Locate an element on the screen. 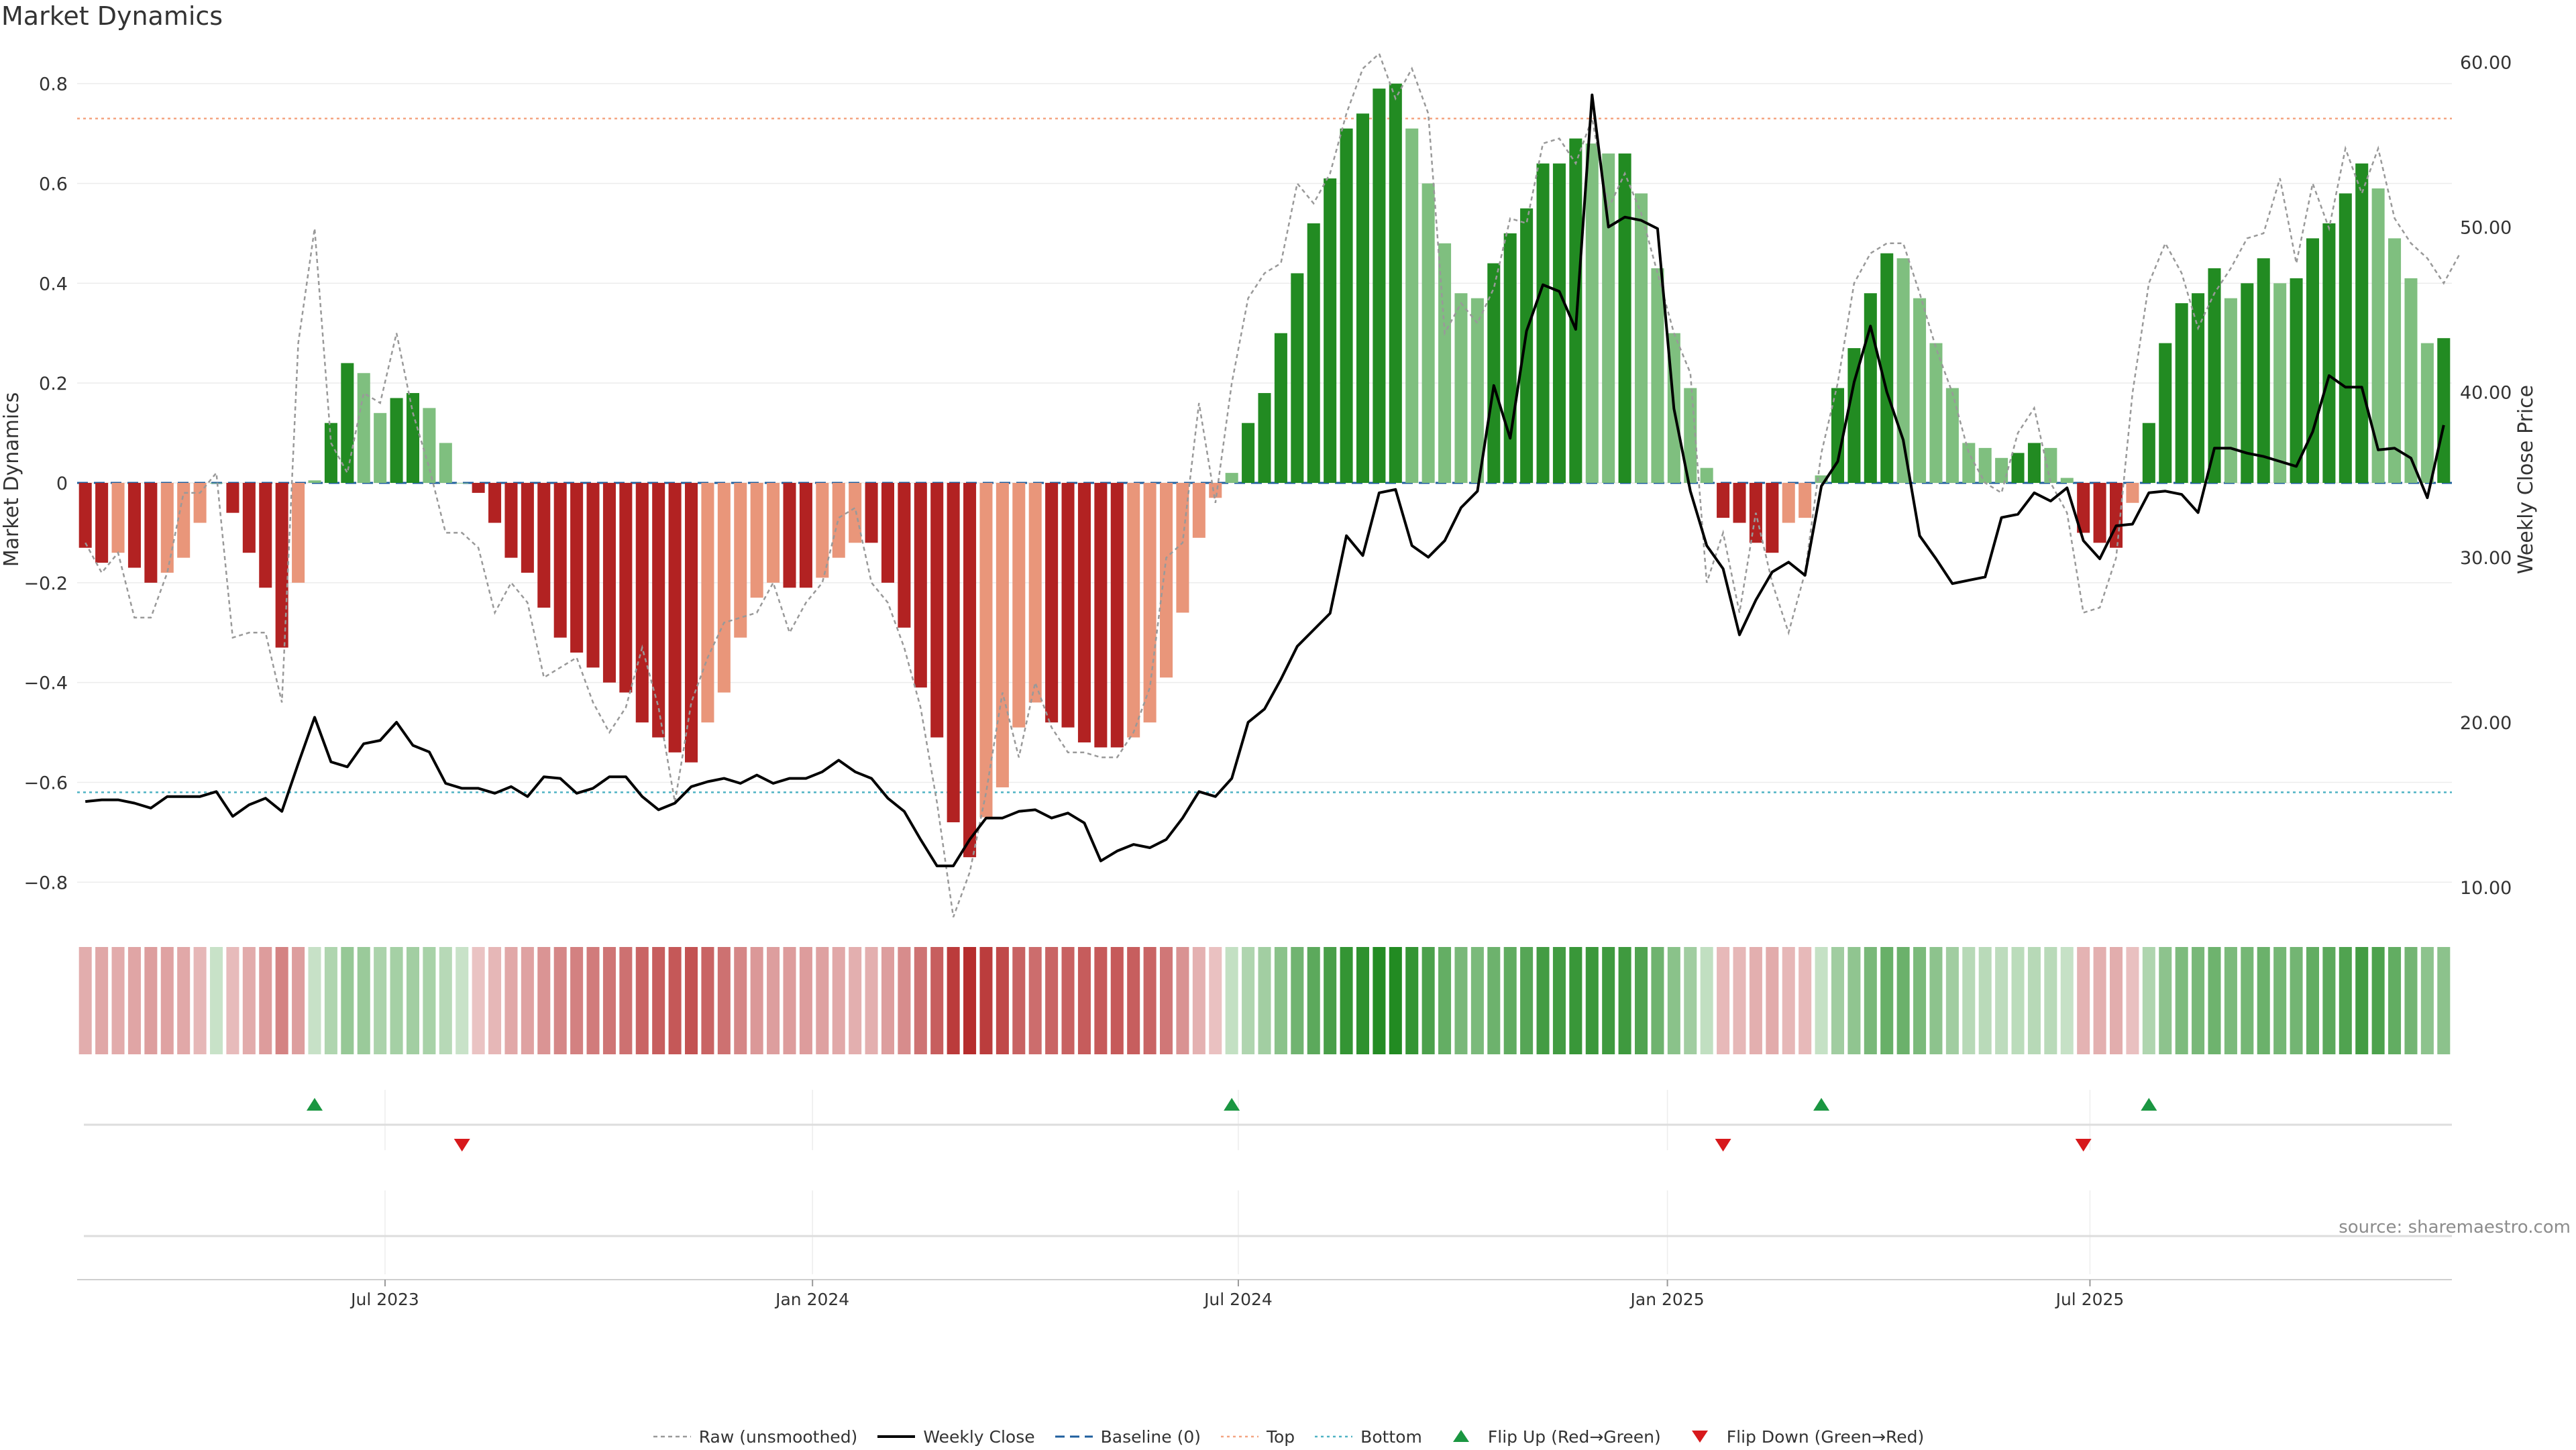  x-tick-label: Jul 2025 is located at coordinates (2090, 1299).